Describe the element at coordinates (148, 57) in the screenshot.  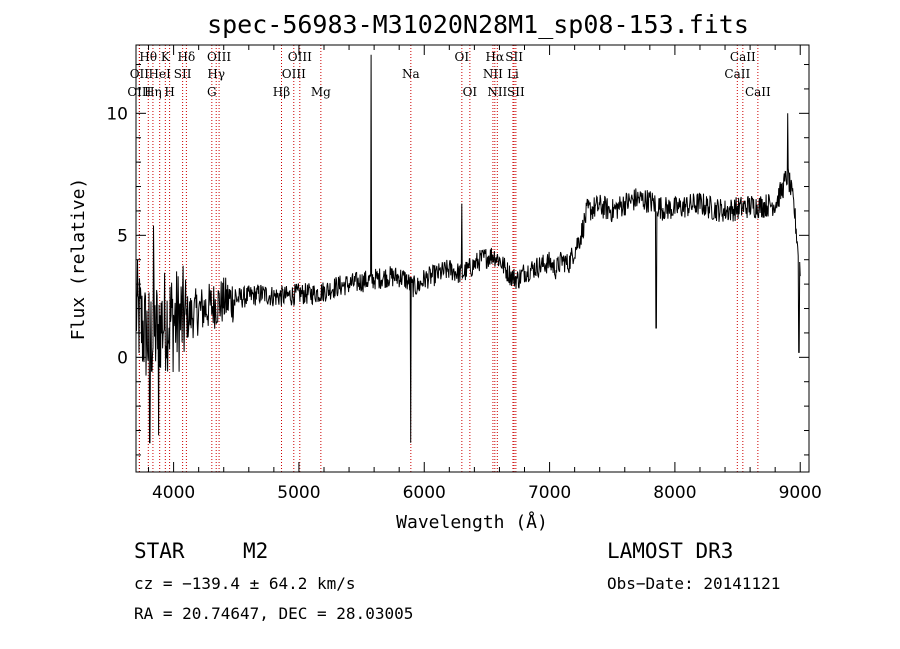
I see `line-label-0: Hθ` at that location.